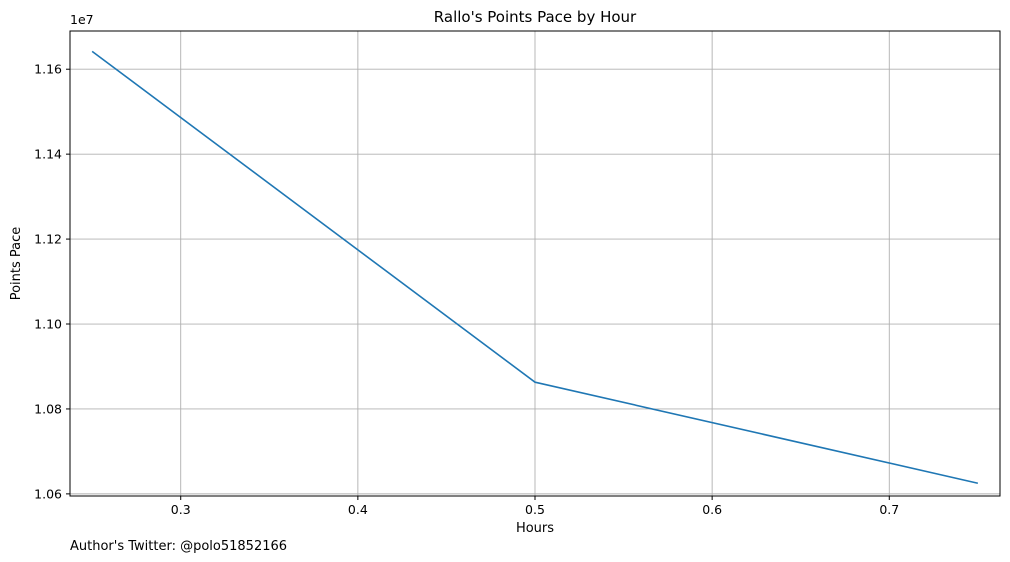 This screenshot has width=1010, height=562. What do you see at coordinates (48, 408) in the screenshot?
I see `y-tick-label: 1.08` at bounding box center [48, 408].